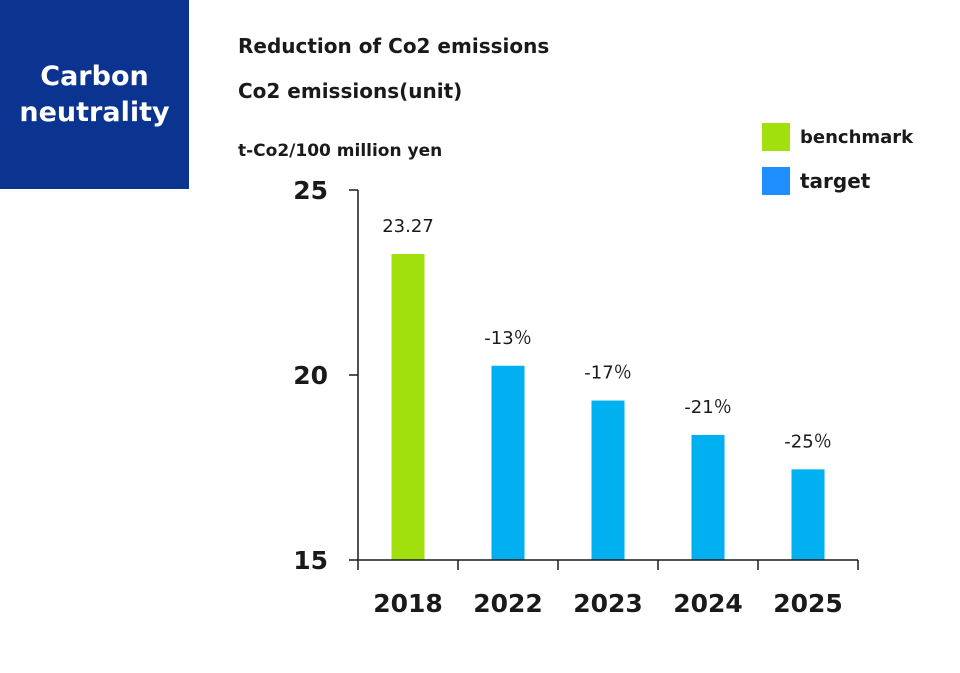 This screenshot has height=673, width=960. What do you see at coordinates (408, 407) in the screenshot?
I see `bar-2018` at bounding box center [408, 407].